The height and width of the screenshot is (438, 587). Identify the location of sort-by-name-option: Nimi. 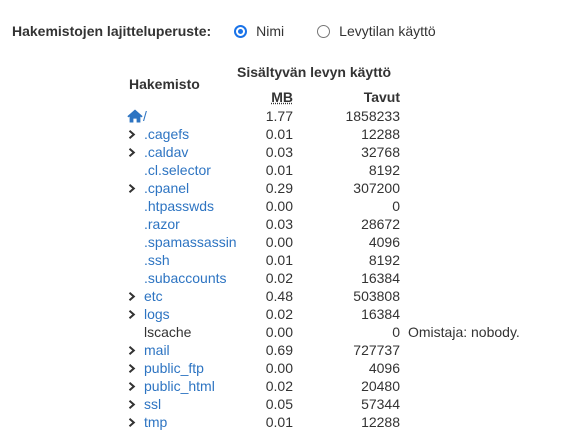
(259, 31).